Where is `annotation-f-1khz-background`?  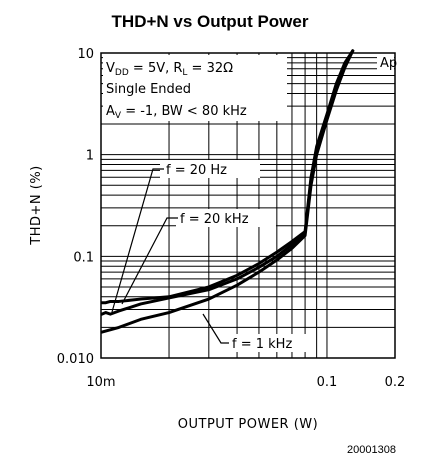 annotation-f-1khz-background is located at coordinates (266, 343).